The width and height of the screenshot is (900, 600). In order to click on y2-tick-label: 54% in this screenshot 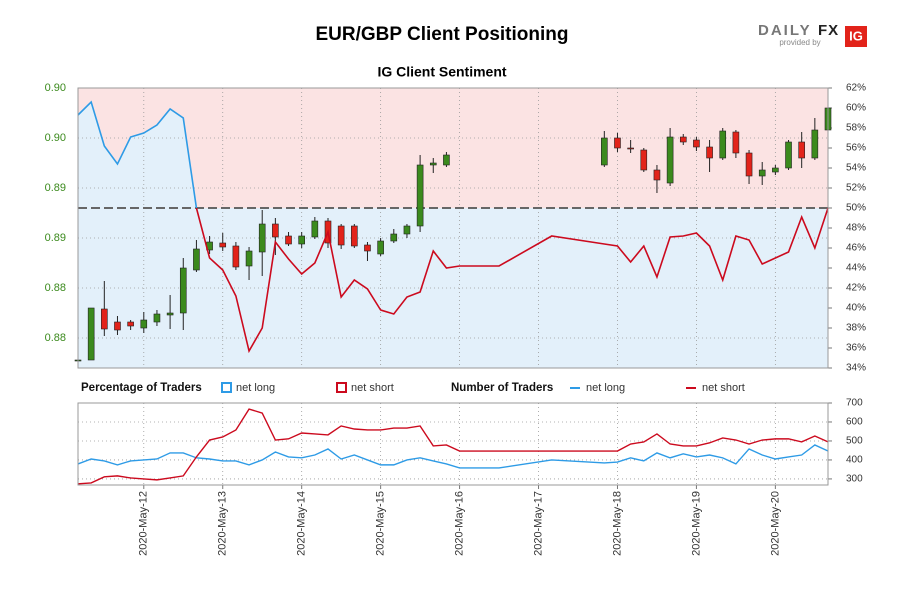, I will do `click(856, 168)`.